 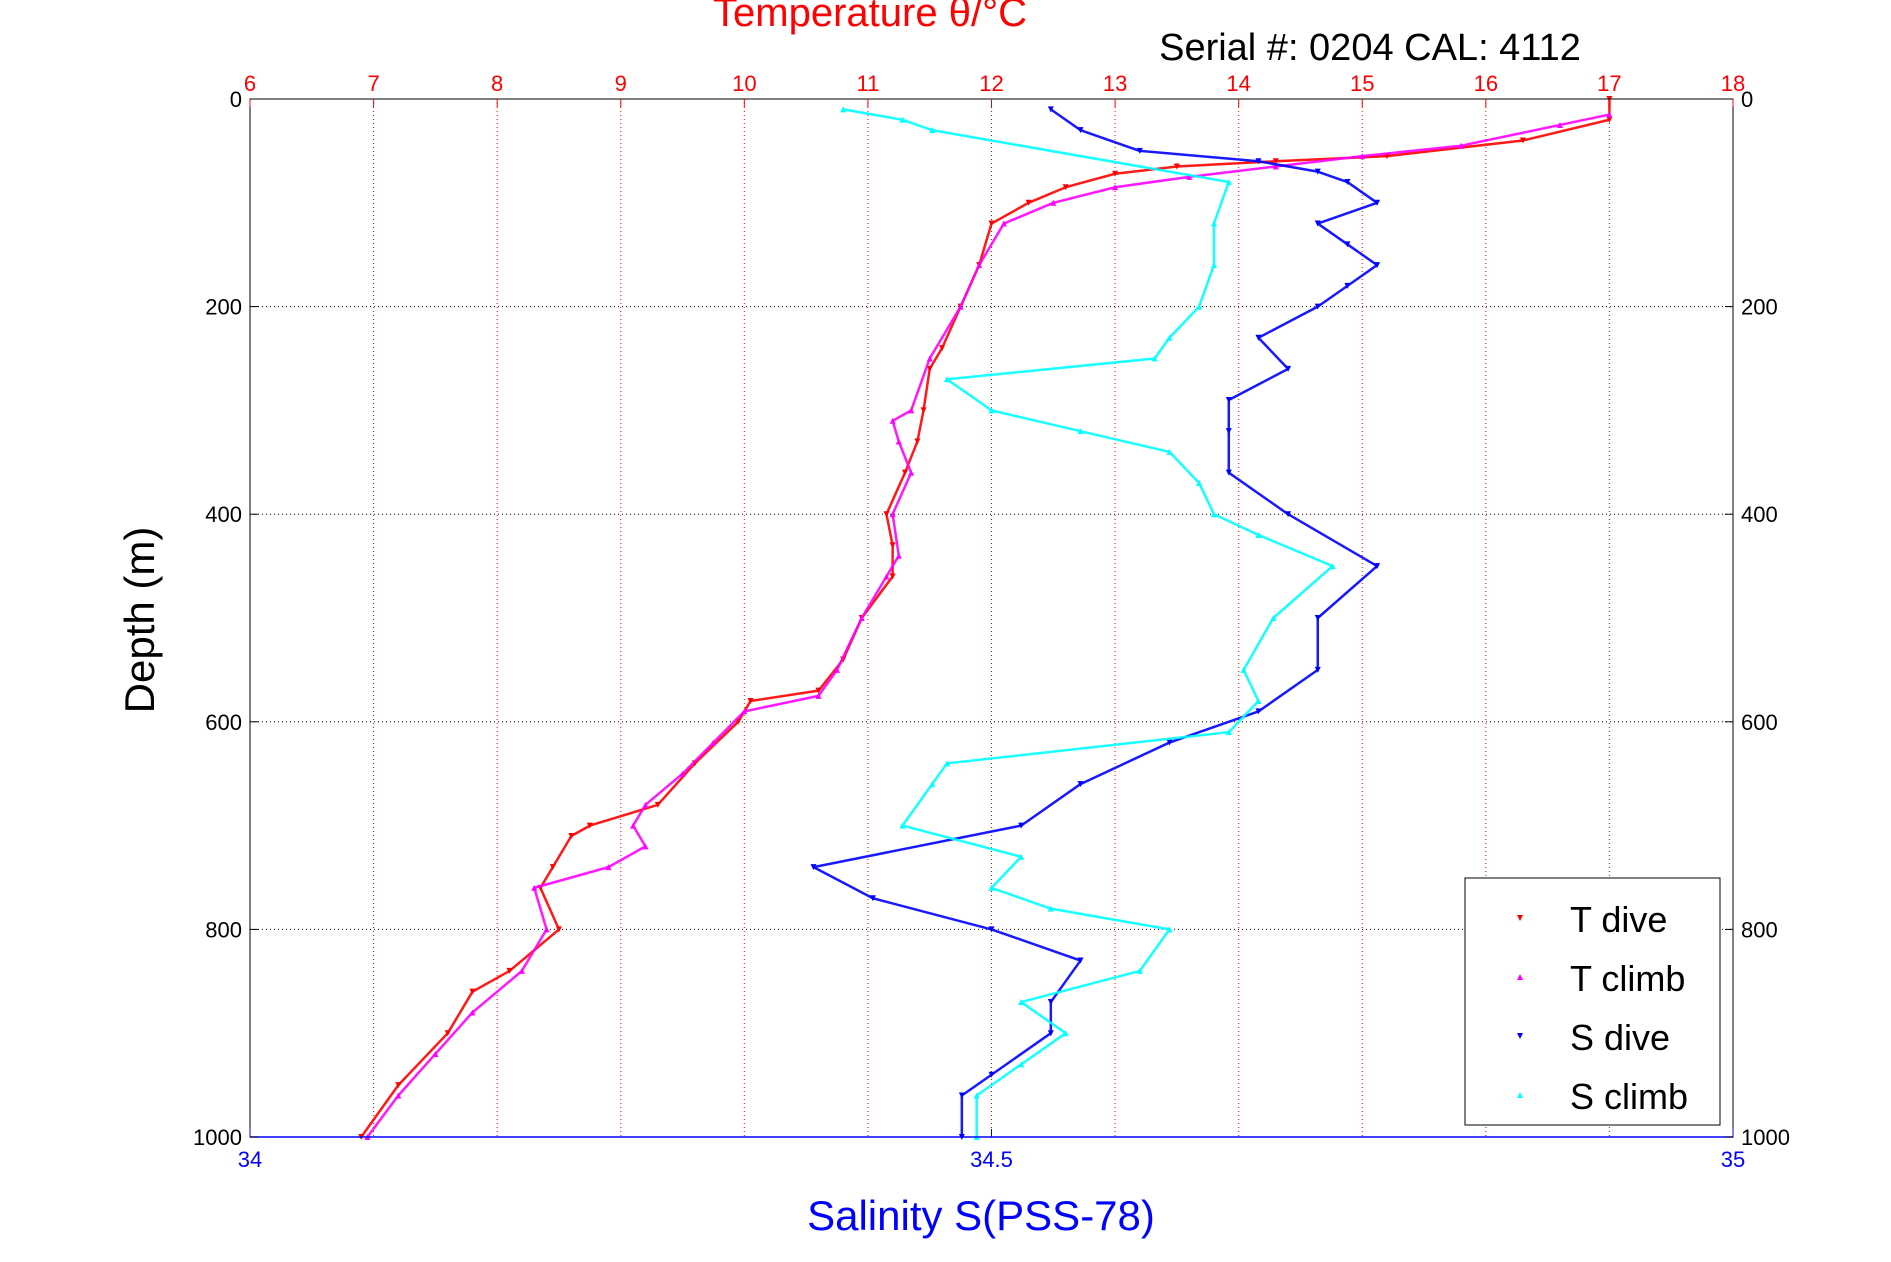 I want to click on y-left-tick-label: 400, so click(x=223, y=514).